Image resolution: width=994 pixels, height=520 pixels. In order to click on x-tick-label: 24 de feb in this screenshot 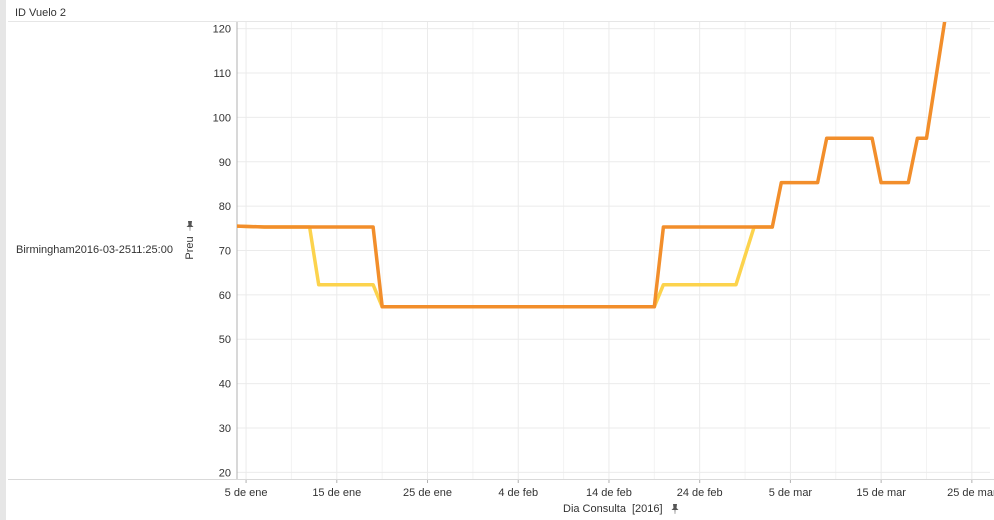, I will do `click(700, 493)`.